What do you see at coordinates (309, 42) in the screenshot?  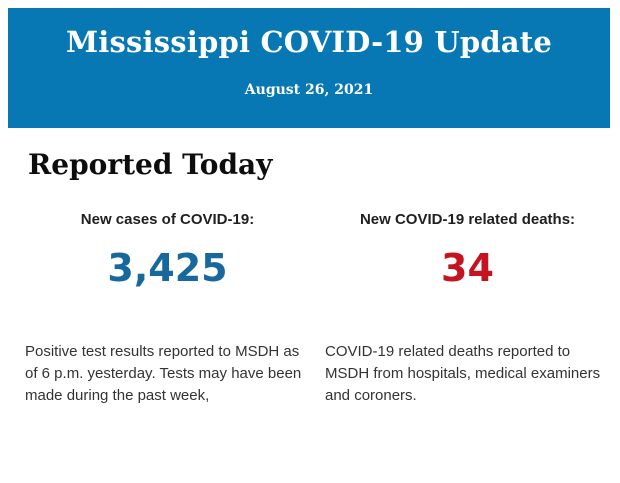 I see `page-title: Mississippi COVID-19 Update` at bounding box center [309, 42].